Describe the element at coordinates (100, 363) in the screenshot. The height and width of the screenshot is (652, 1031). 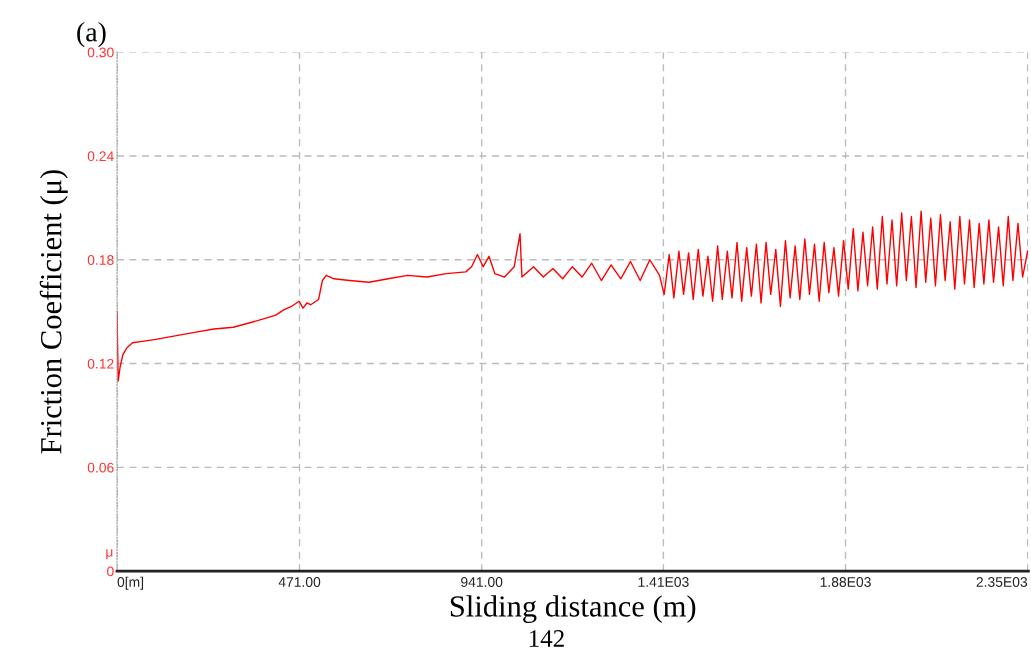
I see `y-tick-label: 0.12` at that location.